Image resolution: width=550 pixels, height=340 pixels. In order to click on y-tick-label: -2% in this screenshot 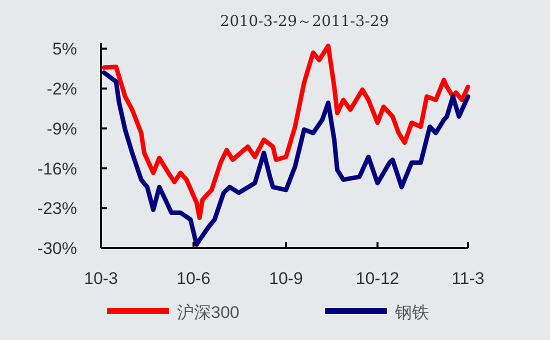, I will do `click(61, 89)`.